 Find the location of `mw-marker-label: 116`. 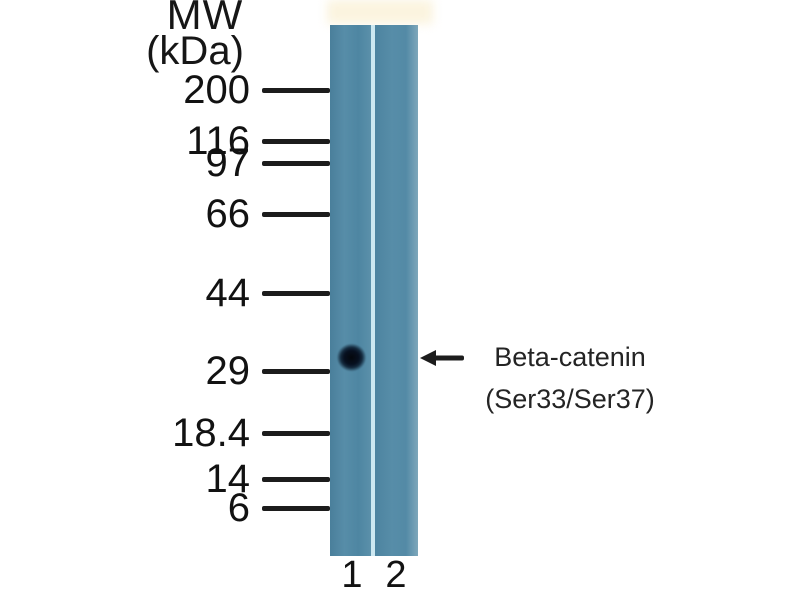

mw-marker-label: 116 is located at coordinates (218, 141).